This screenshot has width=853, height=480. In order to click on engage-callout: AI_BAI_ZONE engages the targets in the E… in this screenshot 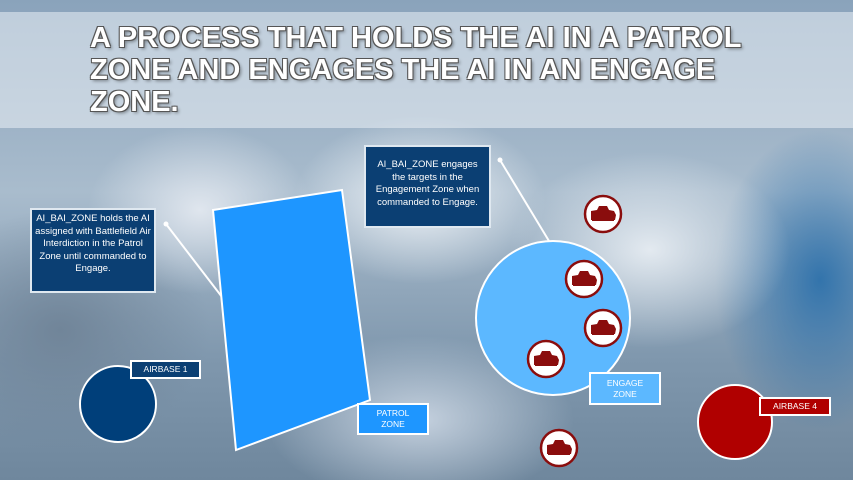, I will do `click(427, 186)`.